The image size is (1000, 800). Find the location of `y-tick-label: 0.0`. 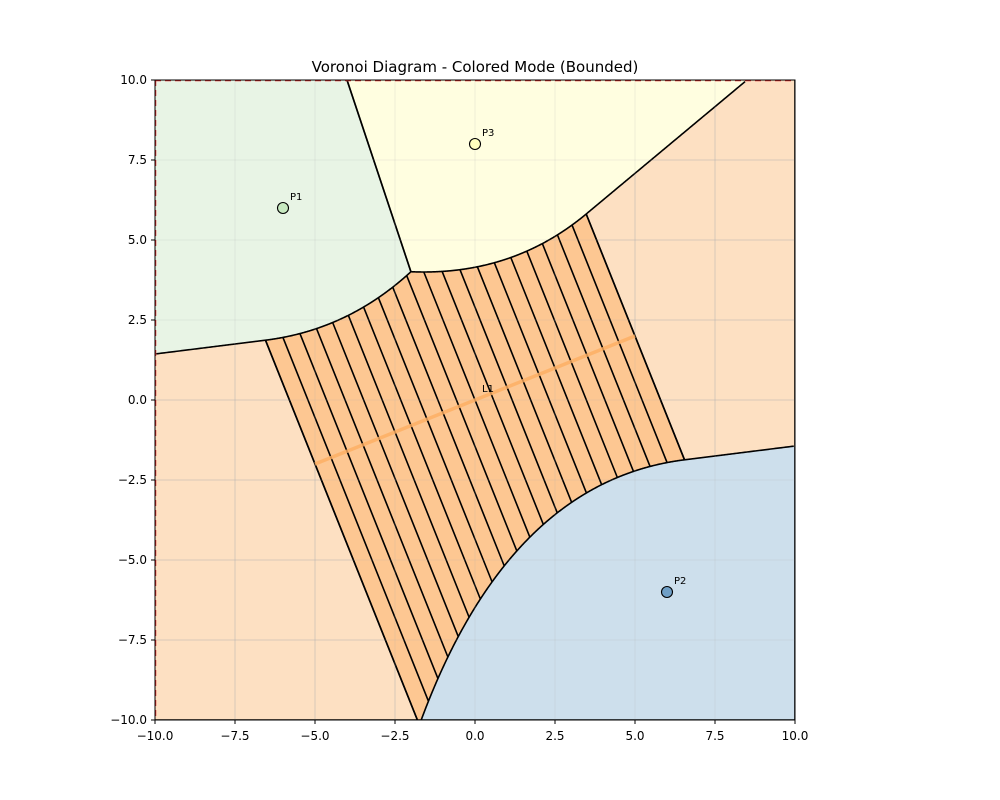

y-tick-label: 0.0 is located at coordinates (137, 400).